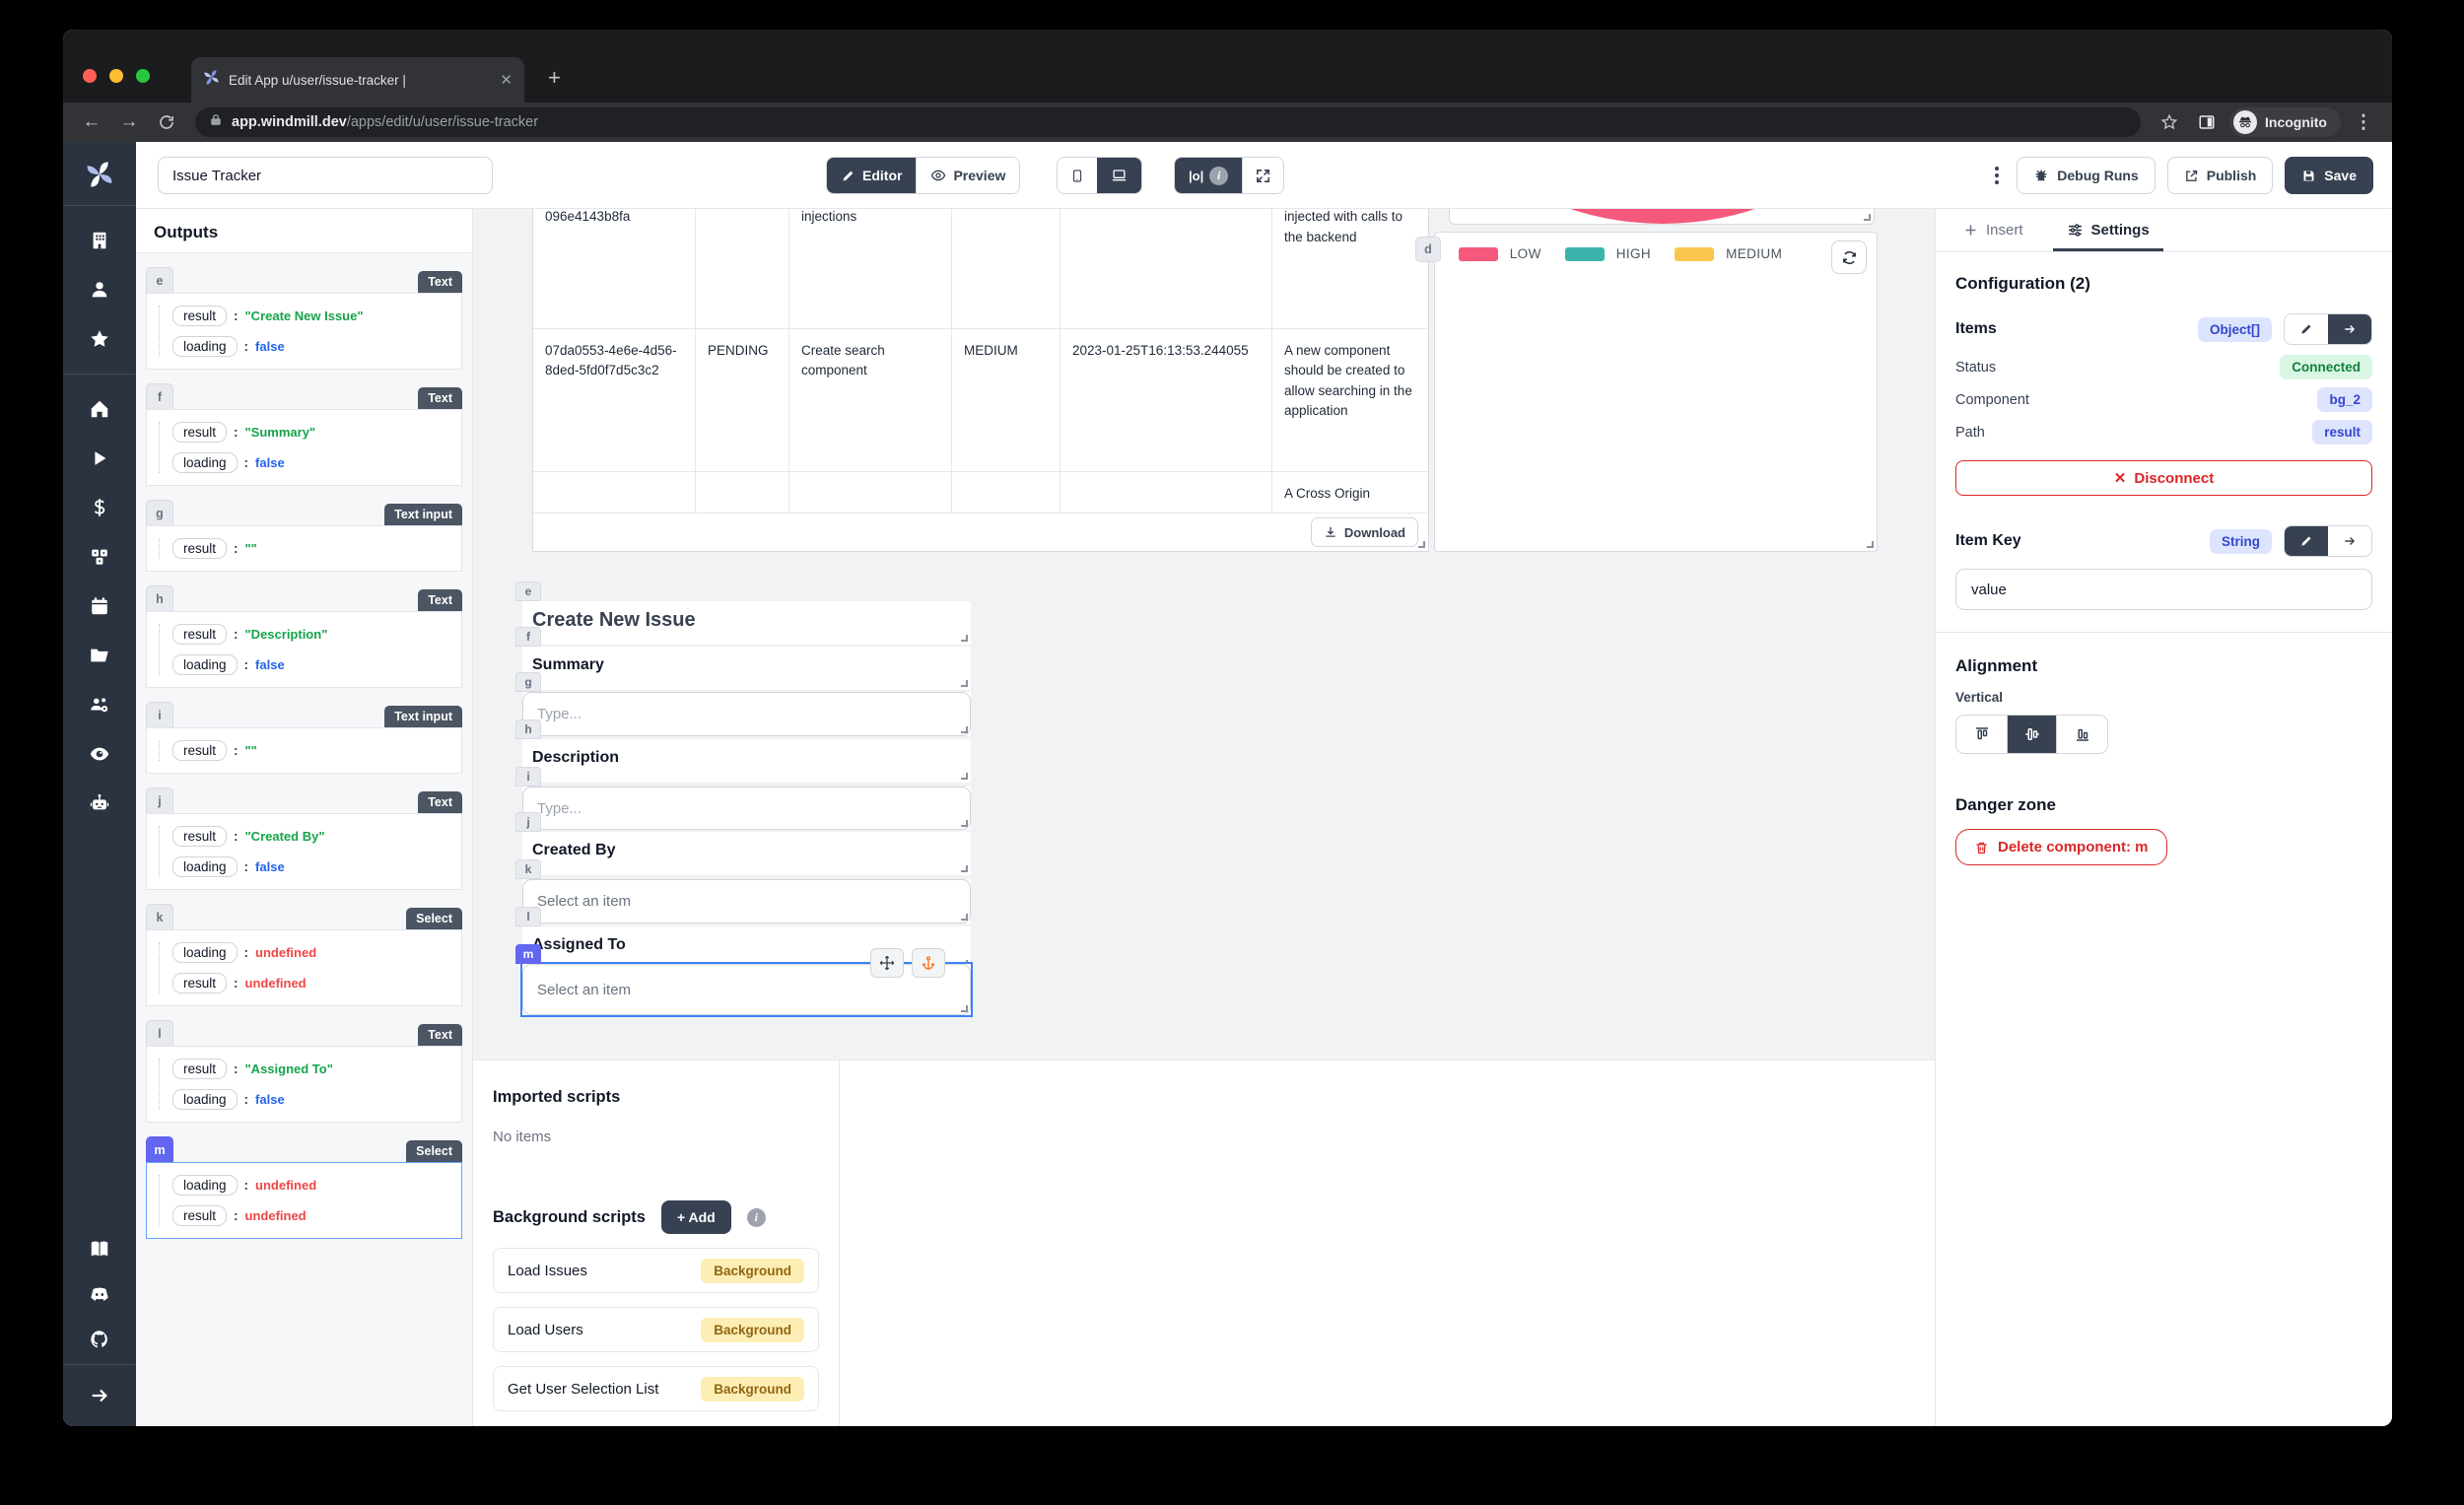 Image resolution: width=2464 pixels, height=1505 pixels. What do you see at coordinates (304, 851) in the screenshot?
I see `output-values-box: result: "Created By" loading: false` at bounding box center [304, 851].